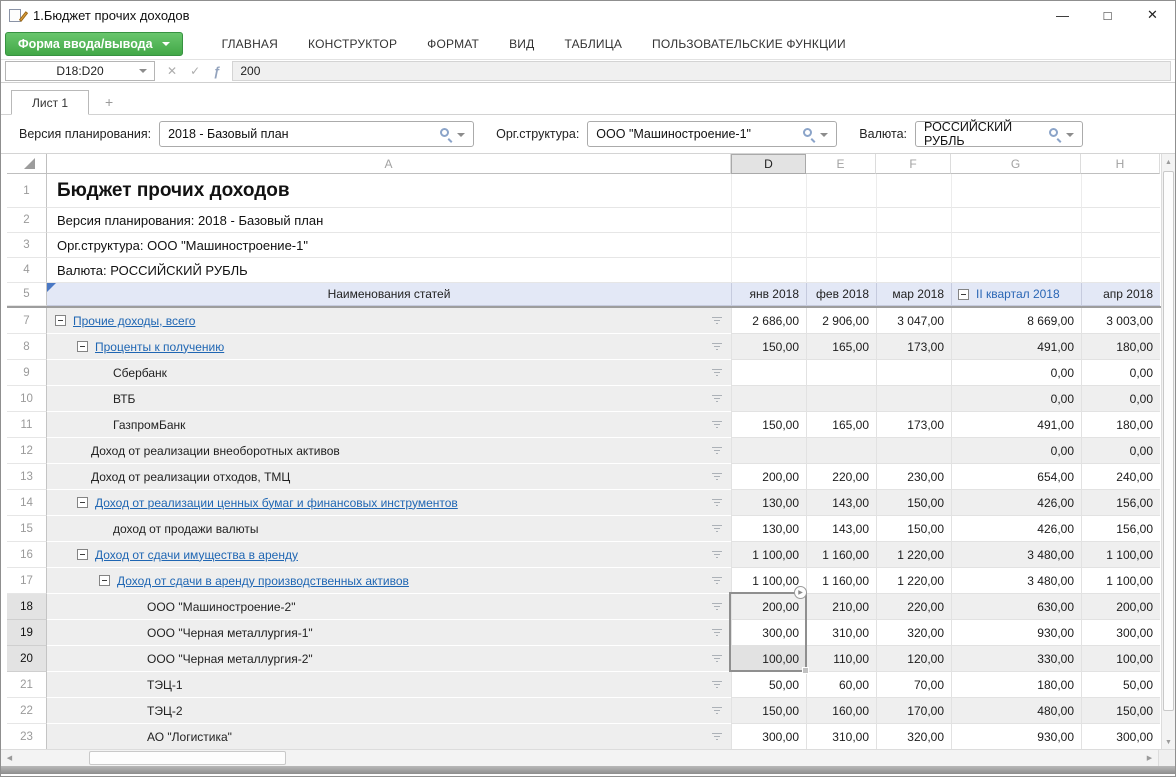 The width and height of the screenshot is (1176, 777). Describe the element at coordinates (768, 529) in the screenshot. I see `value-cell: 130,00` at that location.